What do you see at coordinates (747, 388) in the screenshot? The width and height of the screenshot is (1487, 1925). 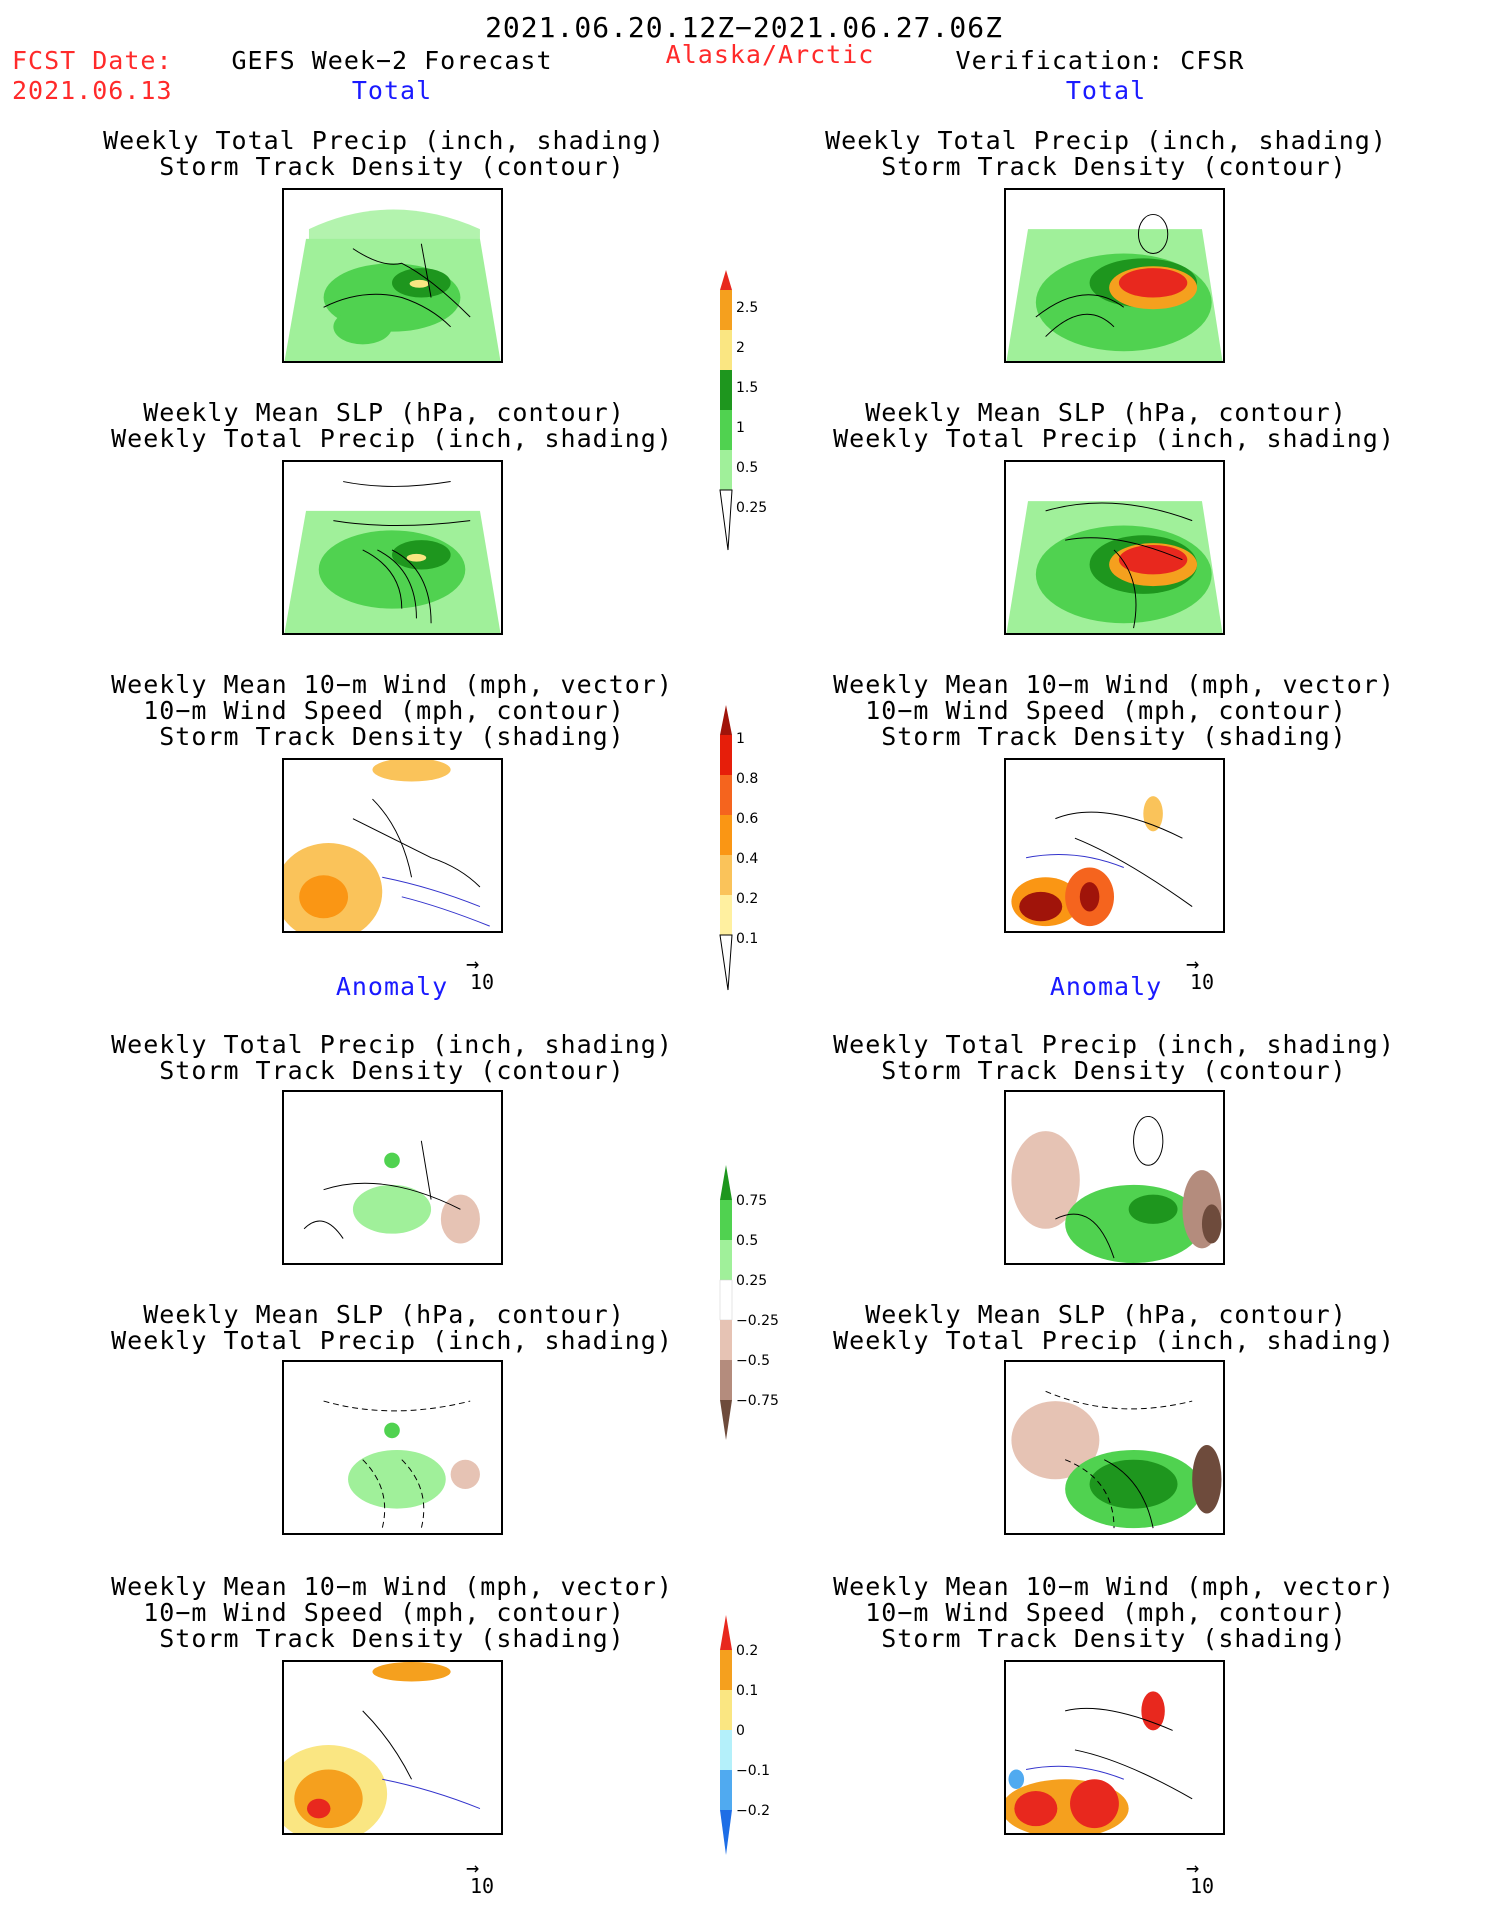 I see `colorbar-tick: 1.5` at bounding box center [747, 388].